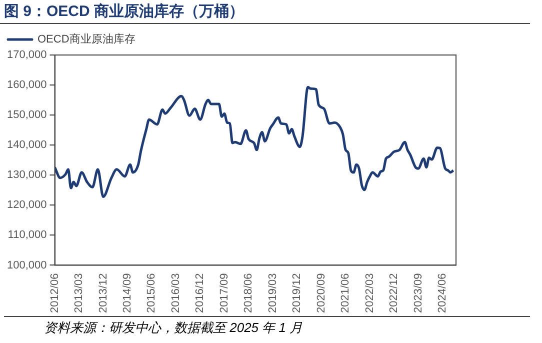 Image resolution: width=542 pixels, height=343 pixels. What do you see at coordinates (265, 12) in the screenshot?
I see `chart-title: 图 9：OECD 商业原油库存（万桶）` at bounding box center [265, 12].